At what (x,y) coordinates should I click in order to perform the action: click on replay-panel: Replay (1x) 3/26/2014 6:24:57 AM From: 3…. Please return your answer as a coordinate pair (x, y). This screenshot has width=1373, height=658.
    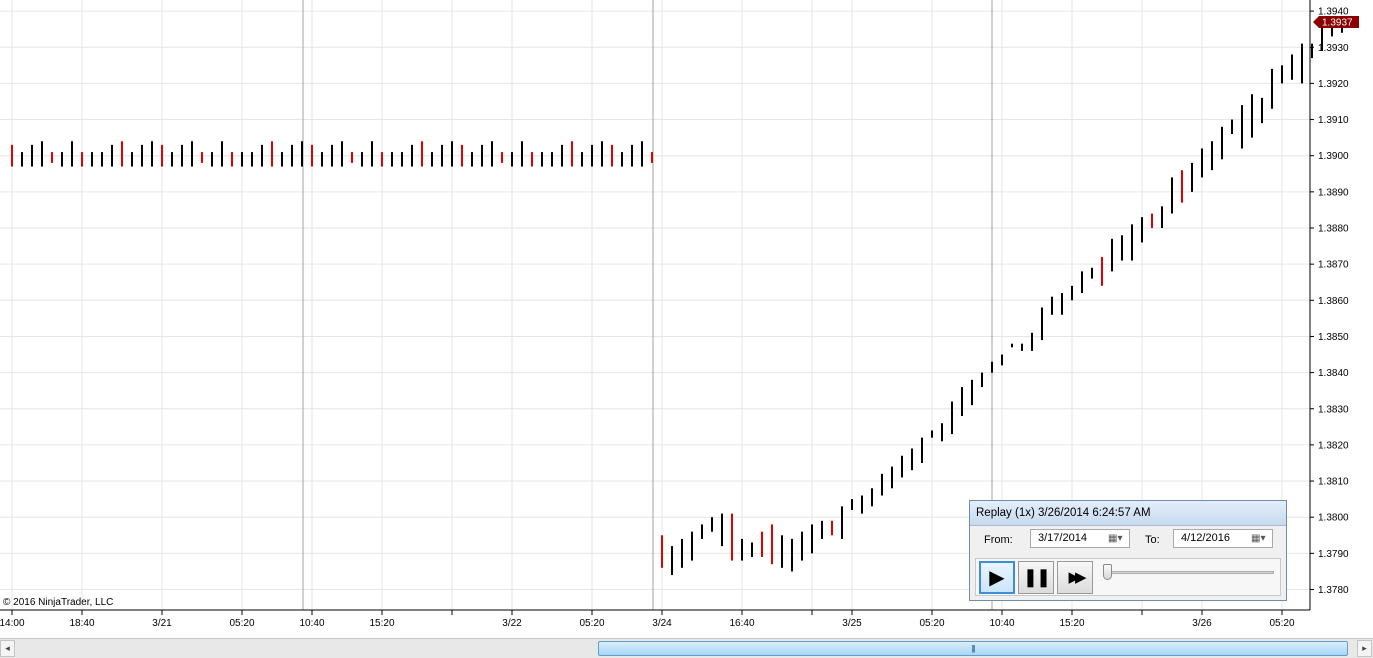
    Looking at the image, I should click on (1128, 550).